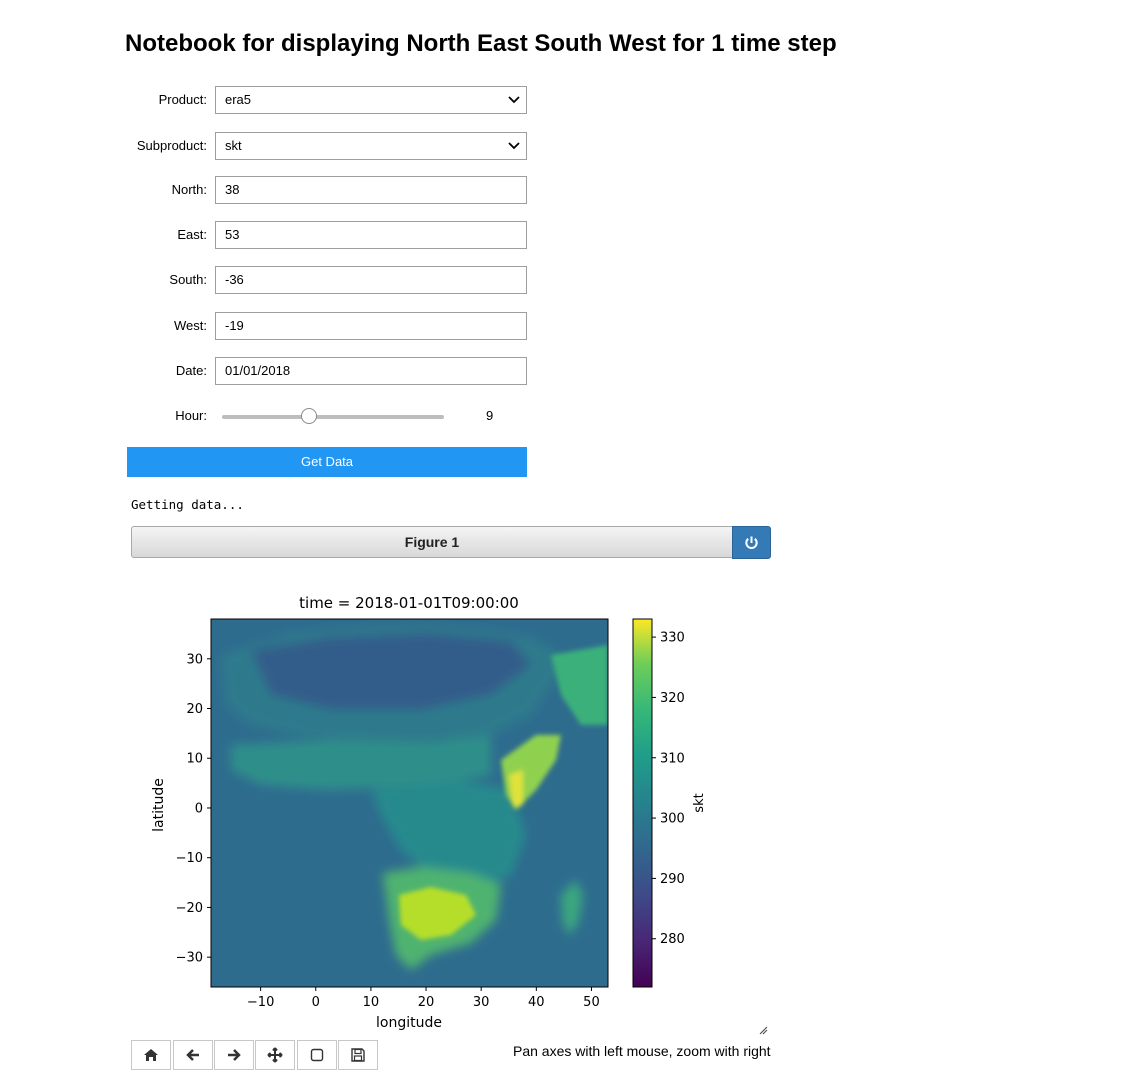  I want to click on power-button, so click(751, 542).